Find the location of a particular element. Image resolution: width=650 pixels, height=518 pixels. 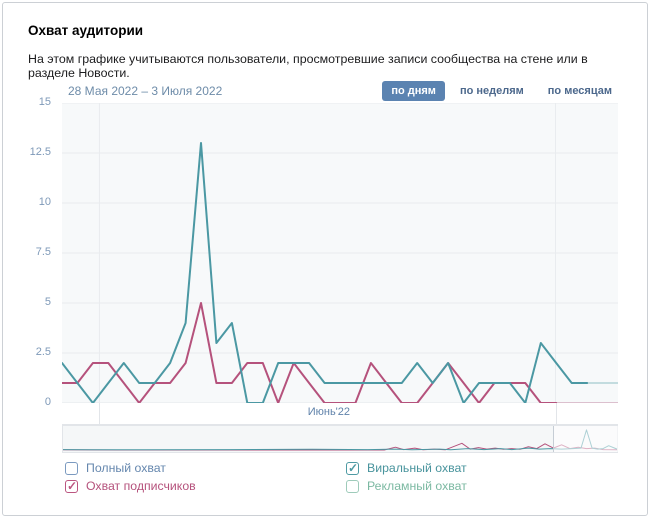

date-range-label: 28 Мая 2022 – 3 Июля 2022 is located at coordinates (145, 91).